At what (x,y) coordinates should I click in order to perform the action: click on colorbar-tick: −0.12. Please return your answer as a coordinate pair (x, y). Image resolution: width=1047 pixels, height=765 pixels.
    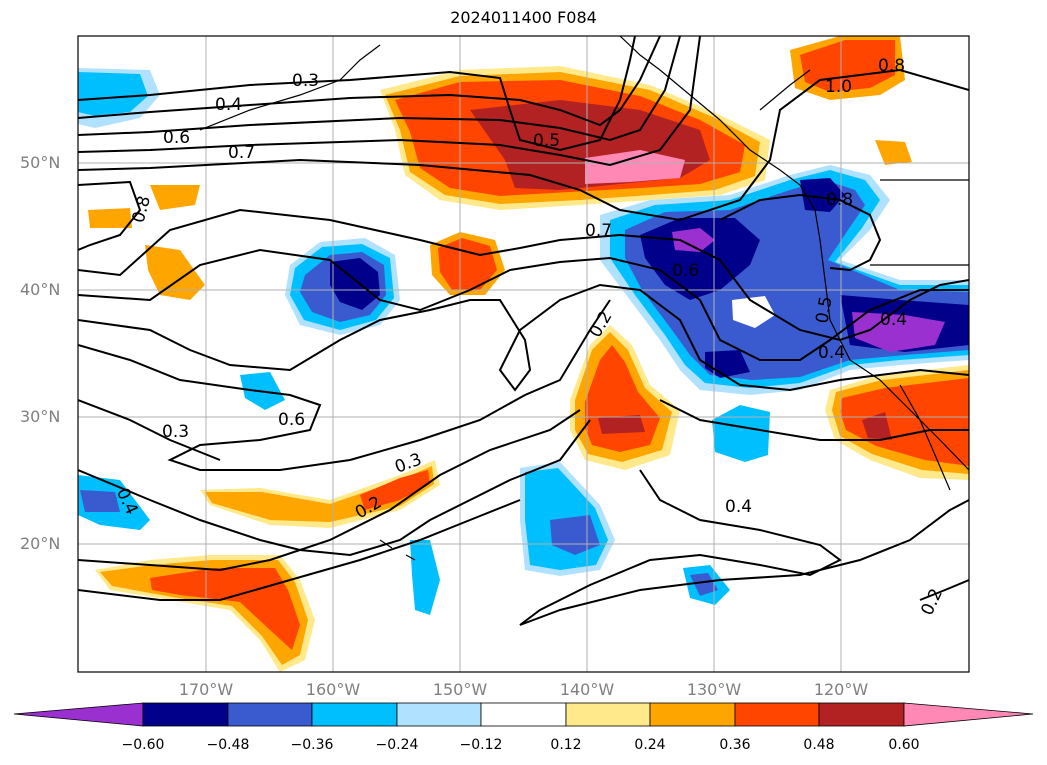
    Looking at the image, I should click on (481, 745).